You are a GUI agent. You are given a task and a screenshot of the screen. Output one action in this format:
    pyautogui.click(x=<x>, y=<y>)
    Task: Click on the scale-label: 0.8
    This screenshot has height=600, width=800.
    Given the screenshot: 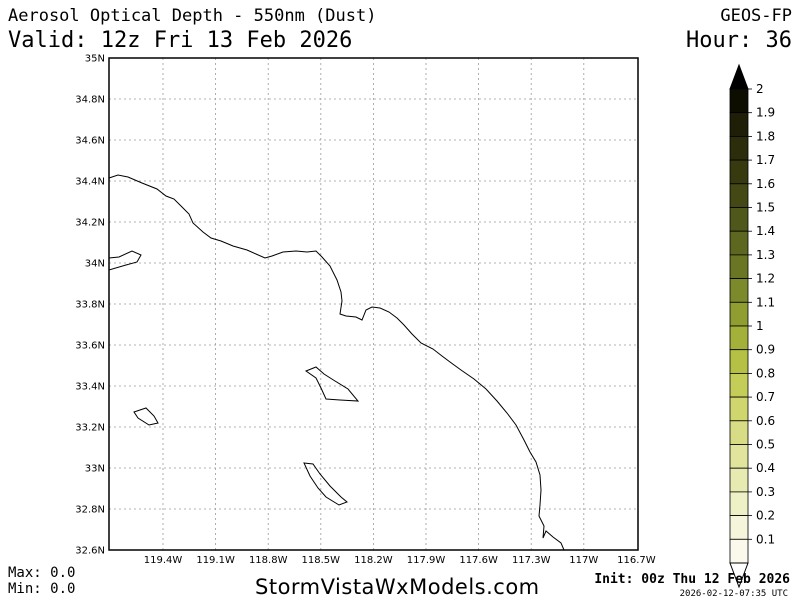 What is the action you would take?
    pyautogui.click(x=765, y=373)
    